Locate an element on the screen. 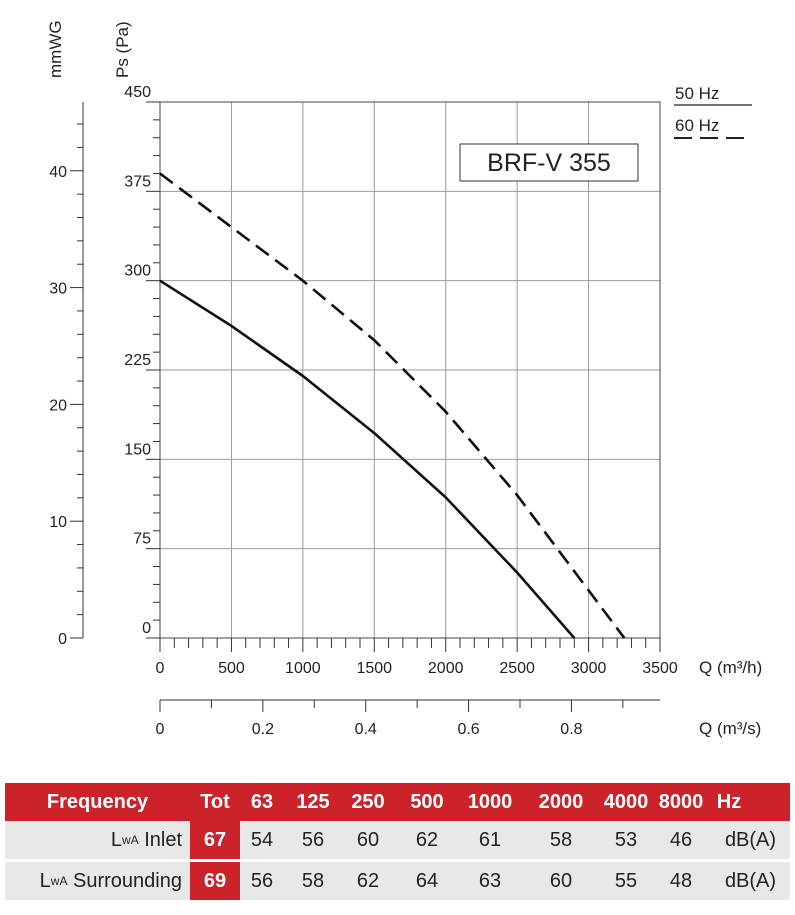 This screenshot has height=915, width=795. y-tick-label: 300 is located at coordinates (137, 271).